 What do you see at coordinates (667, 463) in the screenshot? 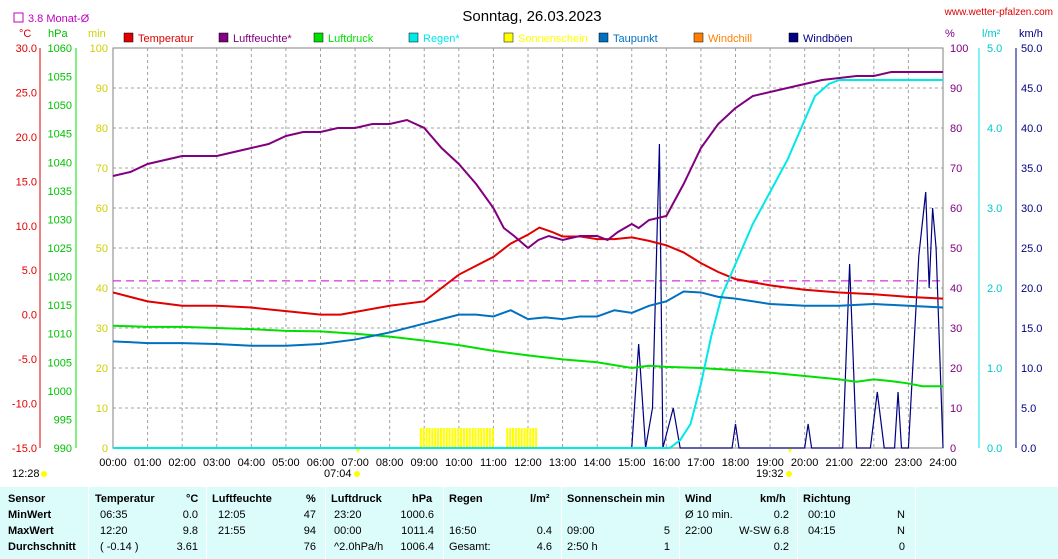
I see `x-tick: 16:00` at bounding box center [667, 463].